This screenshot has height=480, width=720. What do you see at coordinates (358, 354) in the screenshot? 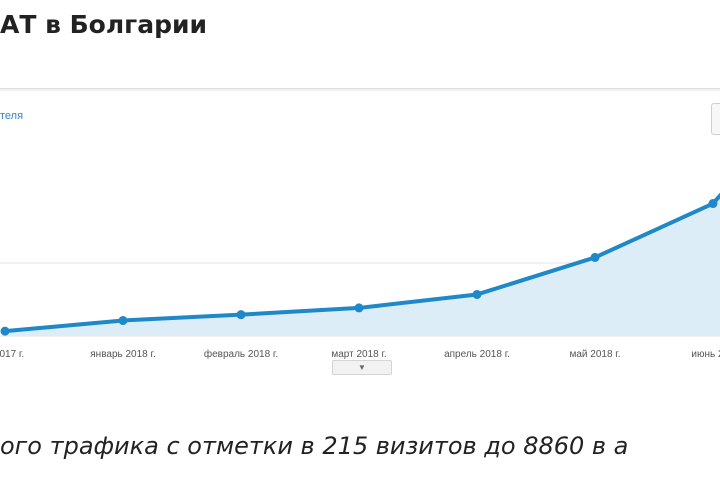
I see `x-tick-label-3: март 2018 г.` at bounding box center [358, 354].